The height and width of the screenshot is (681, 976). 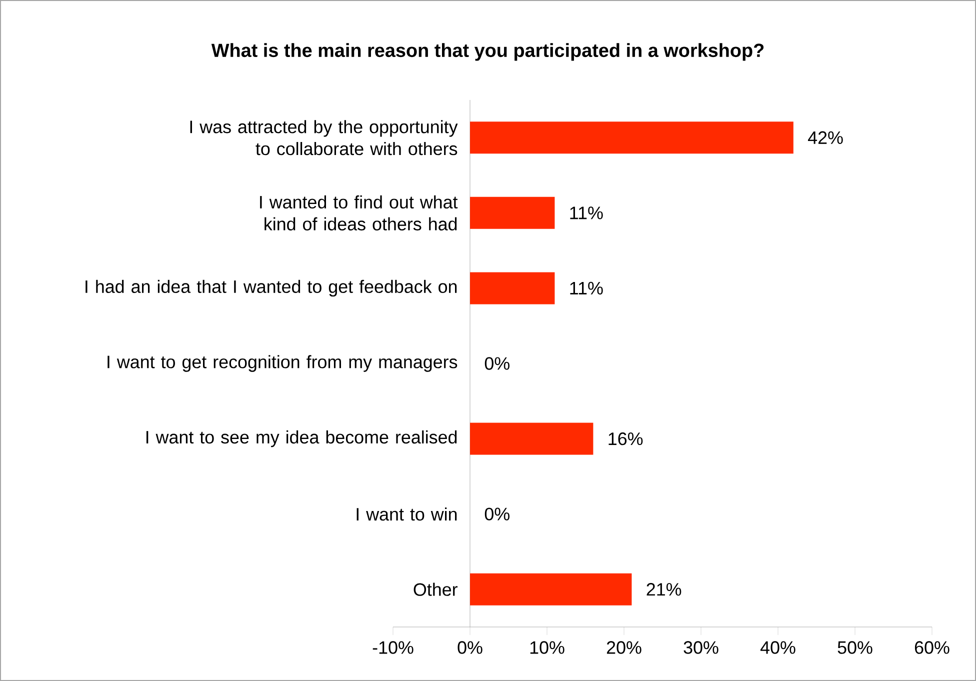 I want to click on data-label: 16%, so click(x=625, y=439).